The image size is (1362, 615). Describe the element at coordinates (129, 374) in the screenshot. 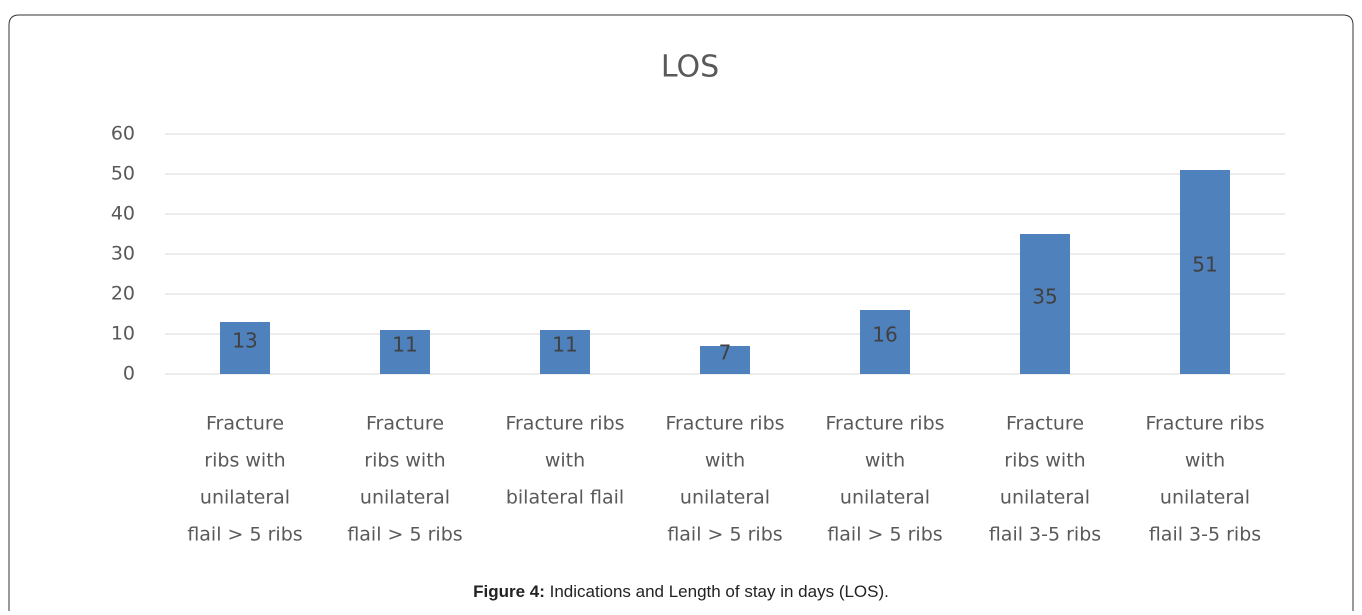

I see `y-tick-label: 0` at that location.